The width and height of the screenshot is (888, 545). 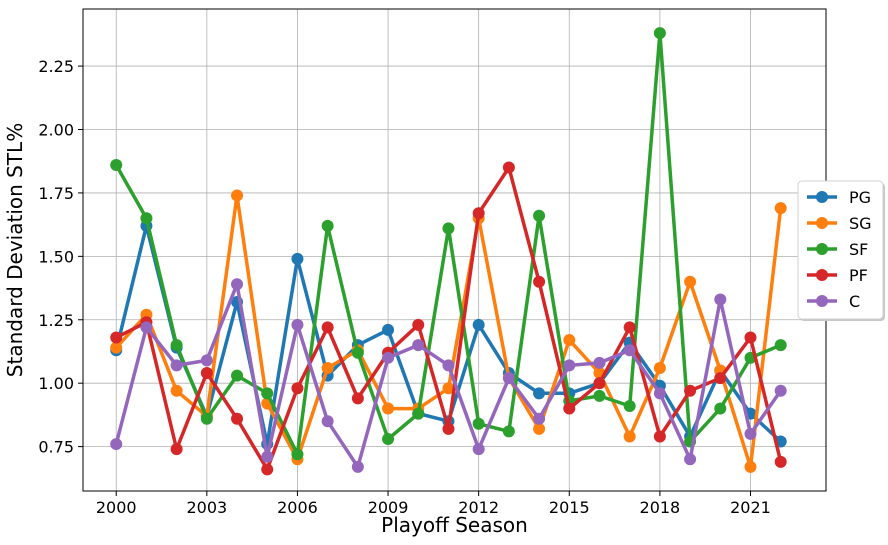 What do you see at coordinates (56, 447) in the screenshot?
I see `y-tick-label: 0.75` at bounding box center [56, 447].